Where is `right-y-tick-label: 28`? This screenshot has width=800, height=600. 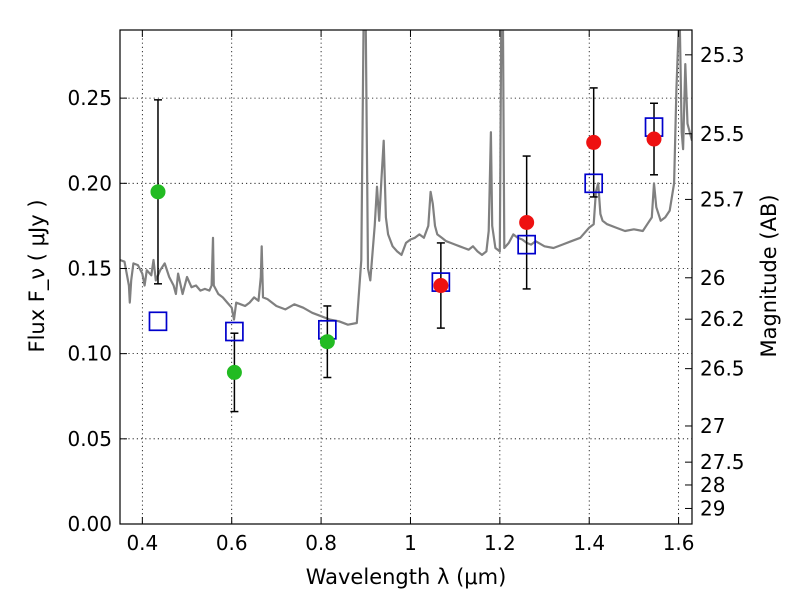 right-y-tick-label: 28 is located at coordinates (712, 485).